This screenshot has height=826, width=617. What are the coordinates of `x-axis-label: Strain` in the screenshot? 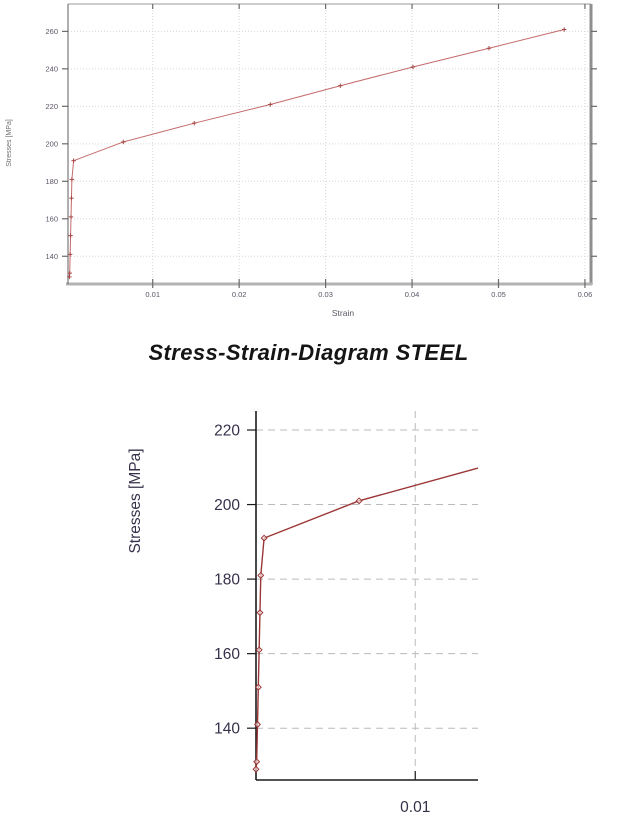 It's located at (343, 313).